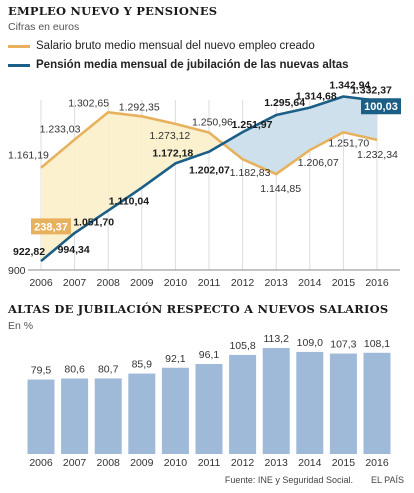  What do you see at coordinates (348, 143) in the screenshot?
I see `data-label-salary: 1.251,70` at bounding box center [348, 143].